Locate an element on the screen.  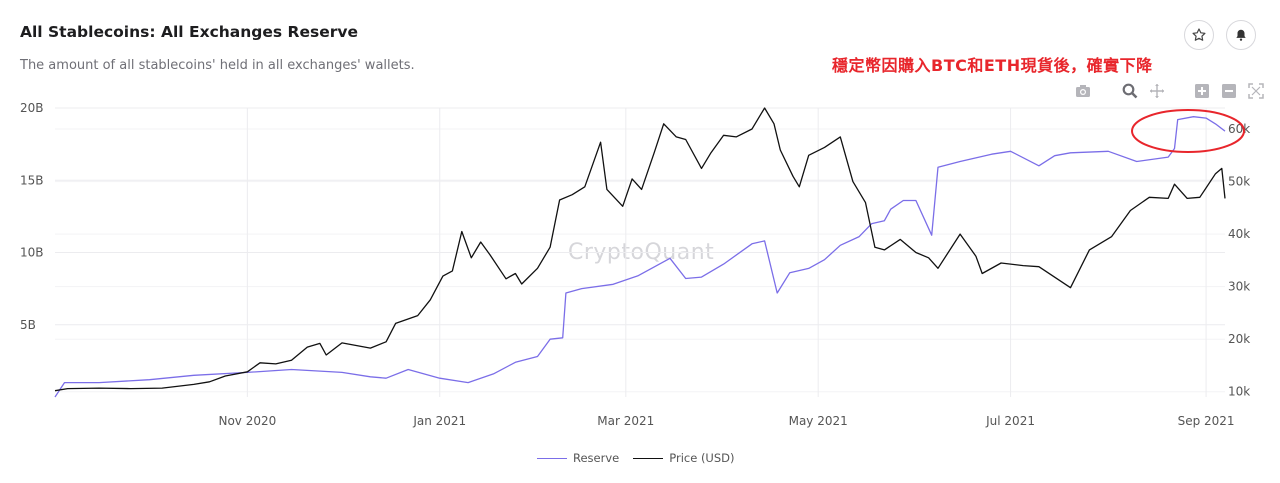
zoom-out-icon is located at coordinates (1228, 90).